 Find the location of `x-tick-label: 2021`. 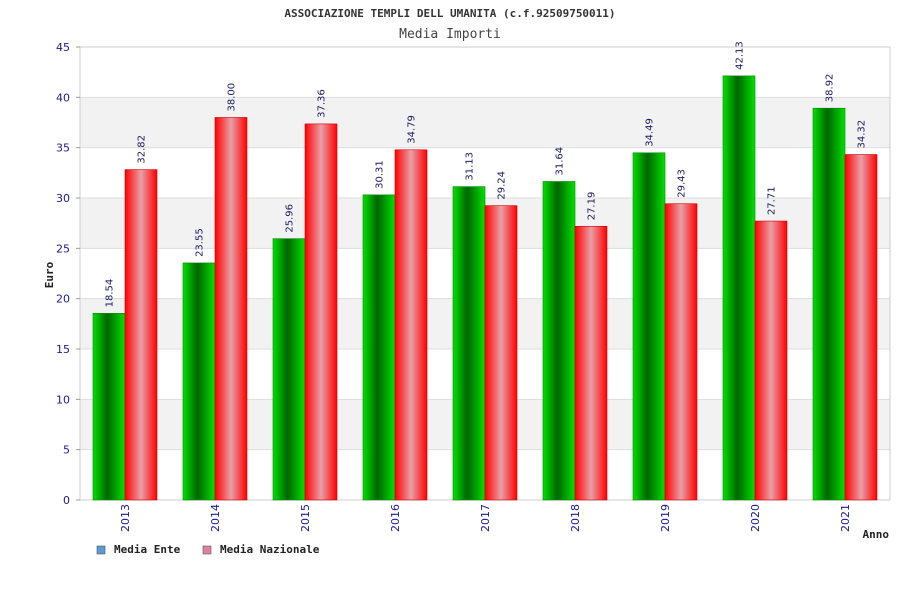

x-tick-label: 2021 is located at coordinates (845, 518).